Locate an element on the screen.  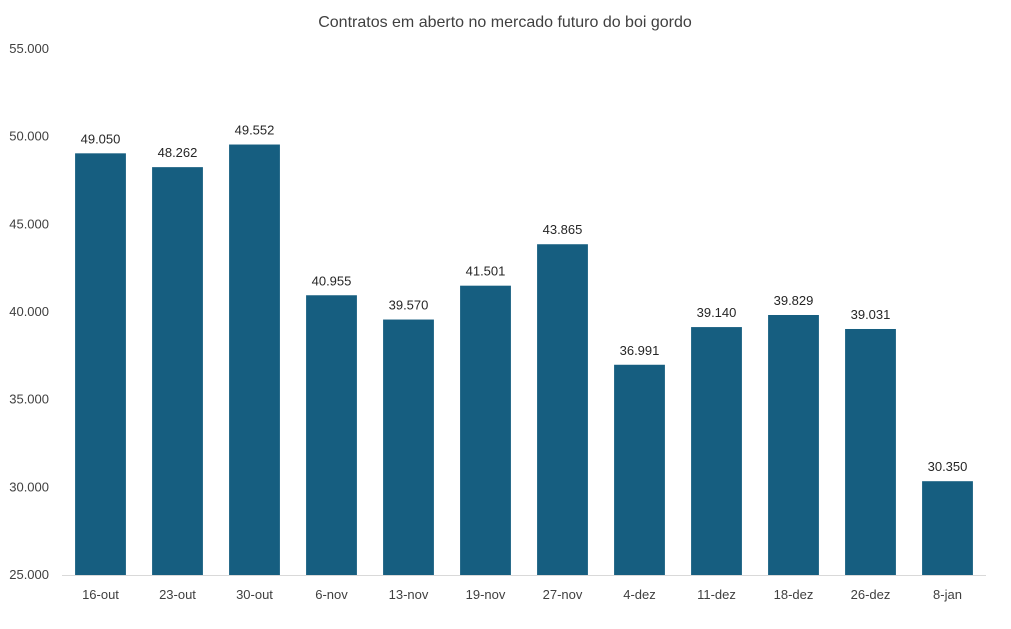
bar-value-label: 49.050 is located at coordinates (101, 138).